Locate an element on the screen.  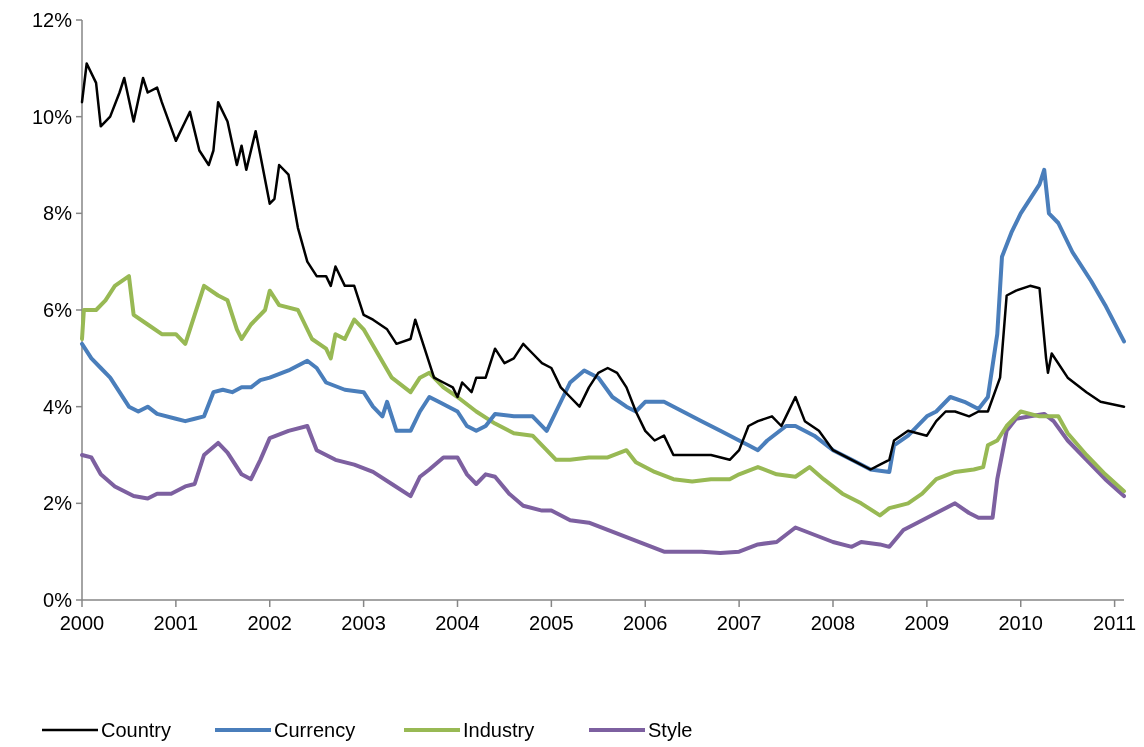
x-tick-label: 2009 is located at coordinates (927, 623).